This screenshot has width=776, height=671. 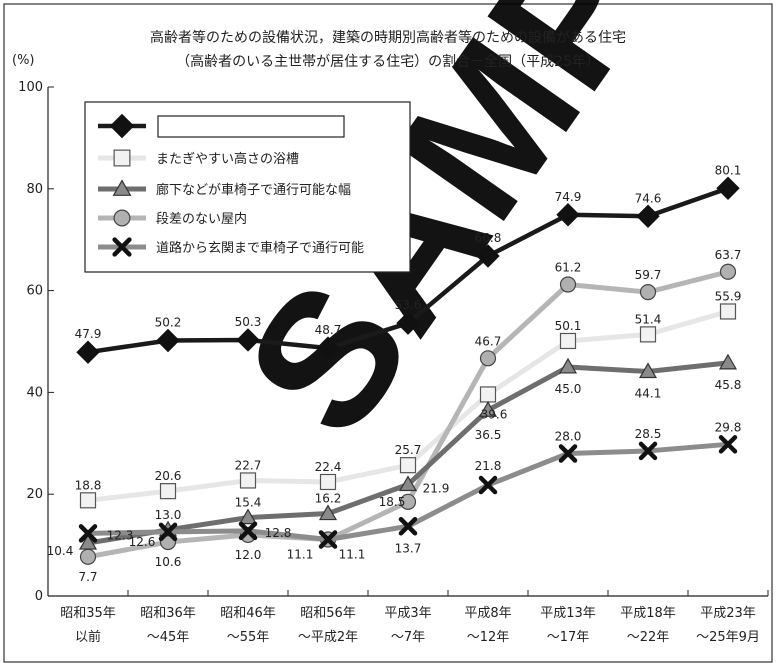 I want to click on data-label: 11.1, so click(x=352, y=555).